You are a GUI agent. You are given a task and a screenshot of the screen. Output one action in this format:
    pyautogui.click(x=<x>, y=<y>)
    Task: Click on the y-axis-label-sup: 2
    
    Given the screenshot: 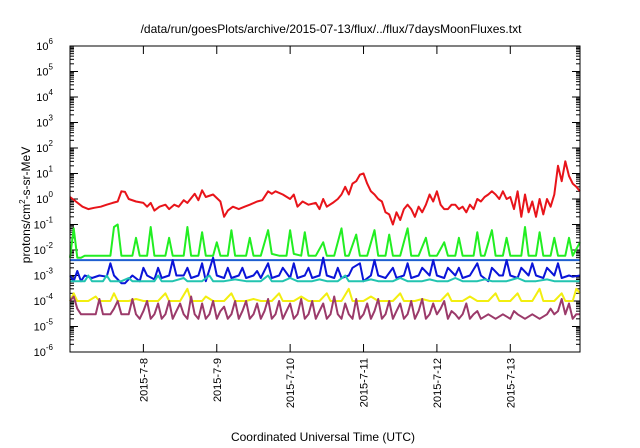 What is the action you would take?
    pyautogui.click(x=22, y=201)
    